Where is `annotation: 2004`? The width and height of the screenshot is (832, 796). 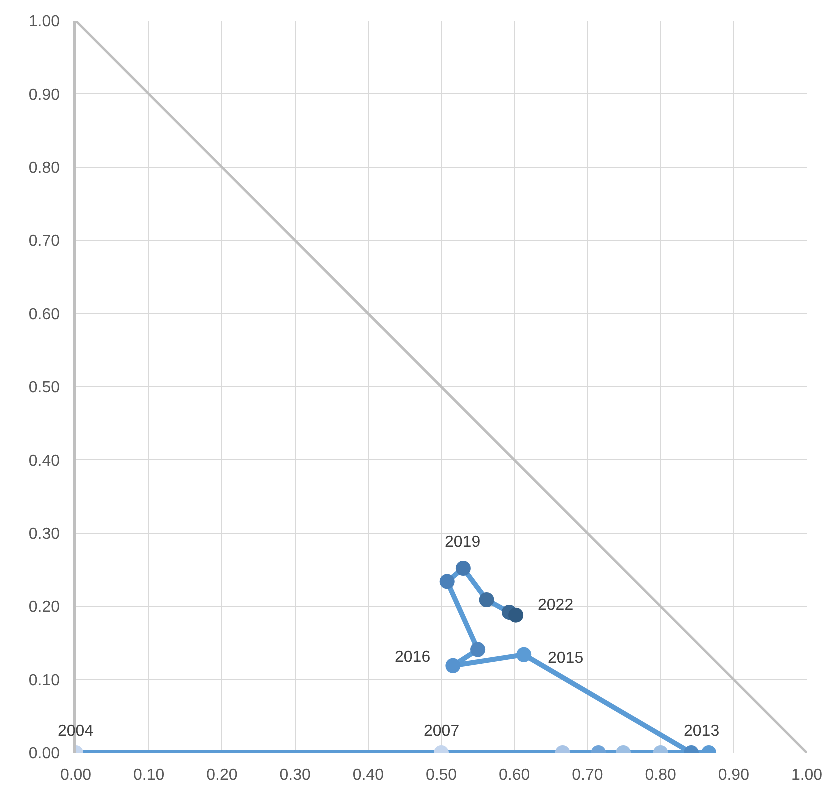 annotation: 2004 is located at coordinates (76, 731).